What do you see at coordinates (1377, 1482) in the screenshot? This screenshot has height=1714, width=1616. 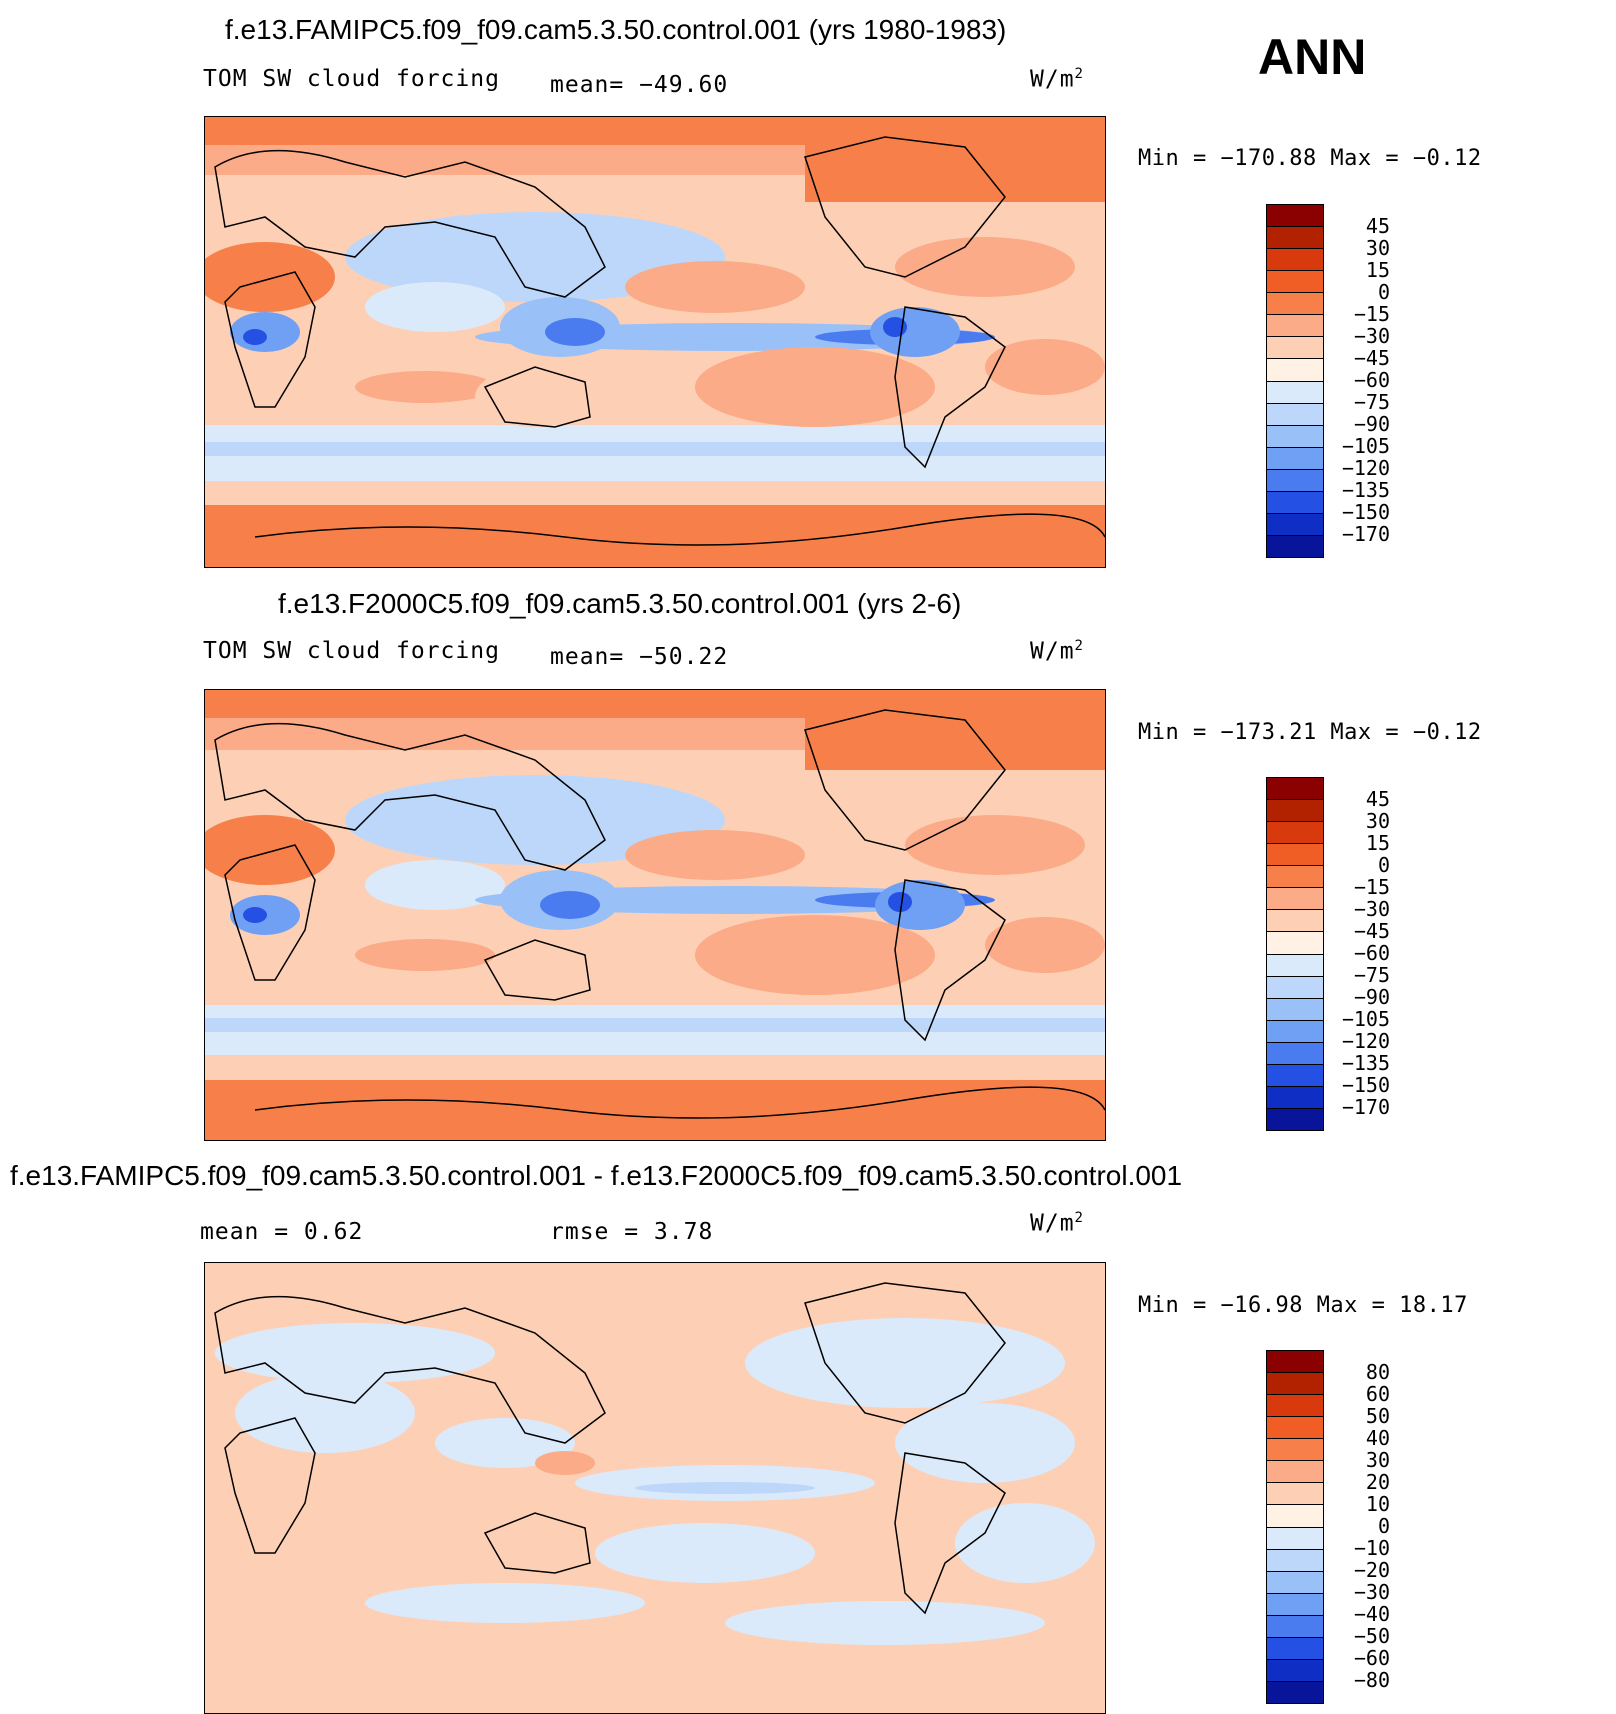 I see `colorbar-tick-label: 20` at bounding box center [1377, 1482].